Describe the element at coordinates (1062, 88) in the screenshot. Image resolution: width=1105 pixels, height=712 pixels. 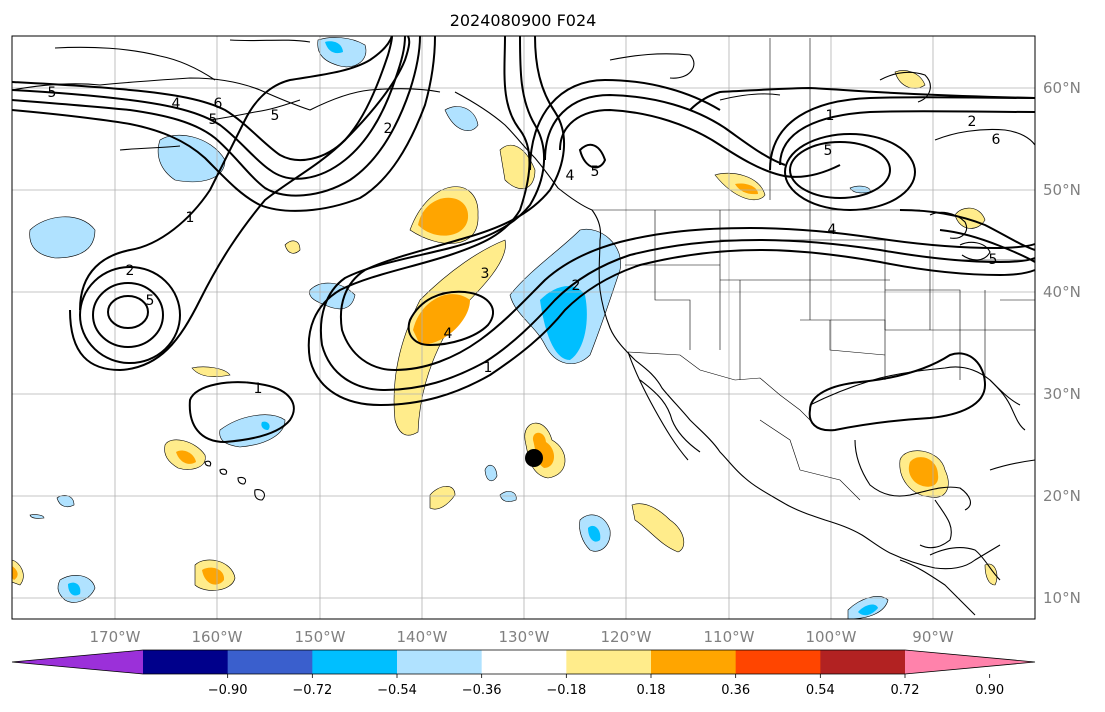
I see `lat-label: 60°N` at that location.